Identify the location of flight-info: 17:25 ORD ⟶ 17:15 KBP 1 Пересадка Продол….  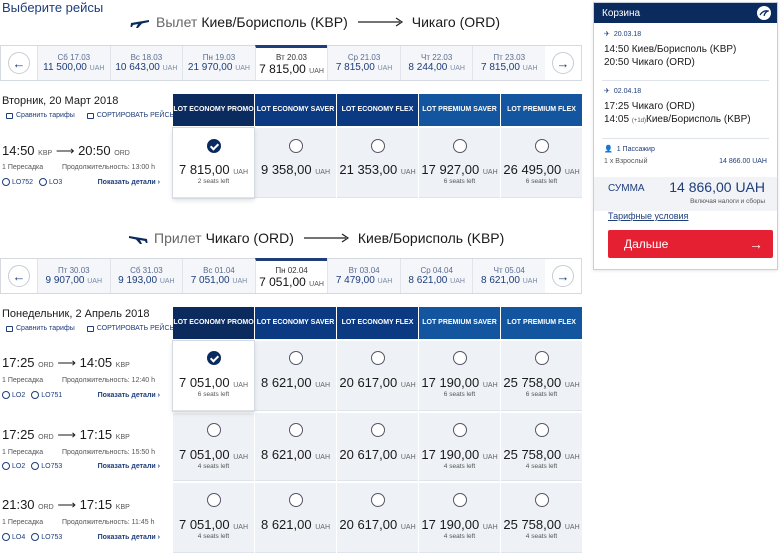
(81, 448).